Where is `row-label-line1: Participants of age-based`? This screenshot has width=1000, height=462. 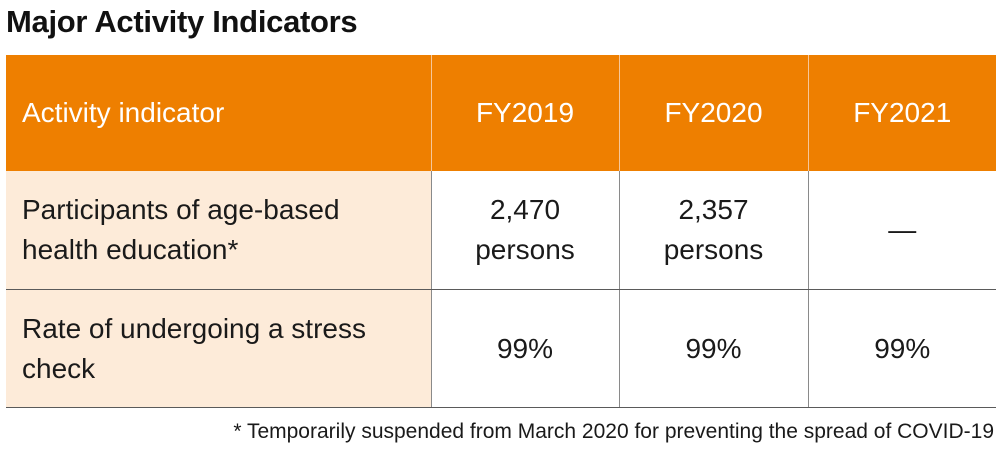 row-label-line1: Participants of age-based is located at coordinates (181, 209).